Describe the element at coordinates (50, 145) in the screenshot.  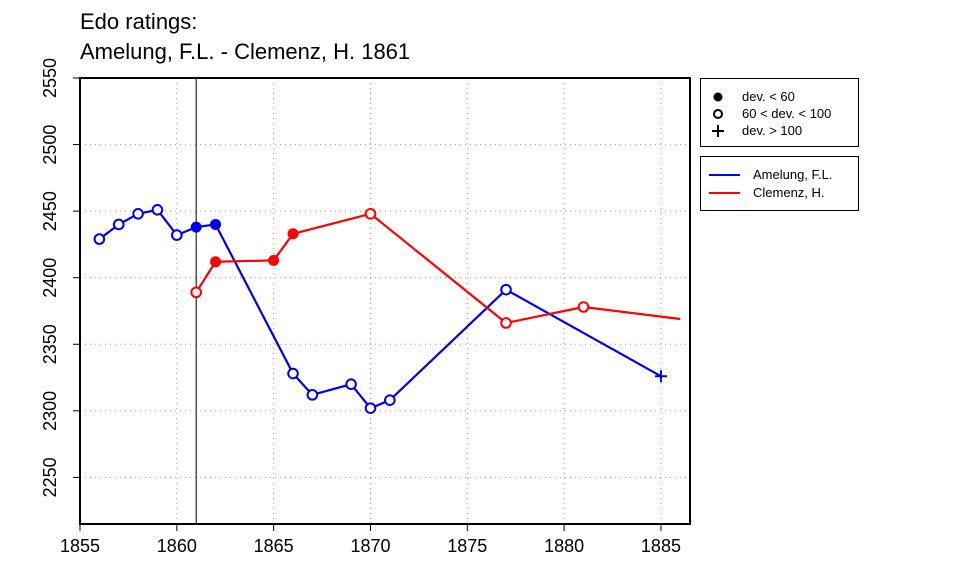
I see `y-tick-label: 2500` at that location.